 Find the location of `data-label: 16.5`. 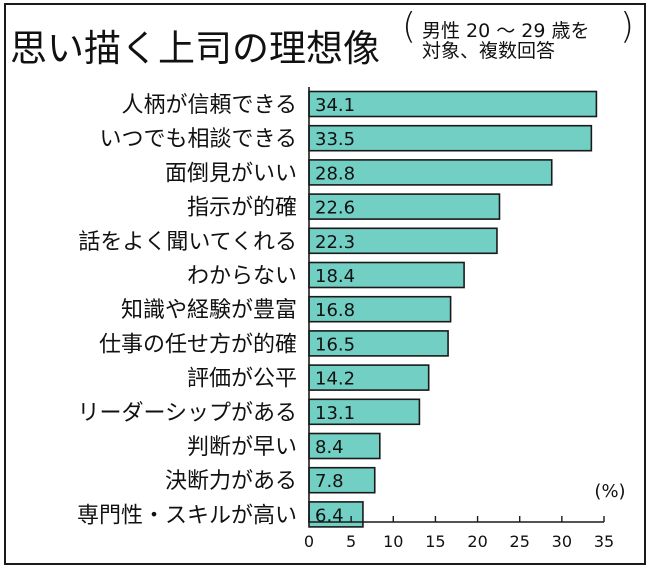

data-label: 16.5 is located at coordinates (335, 344).